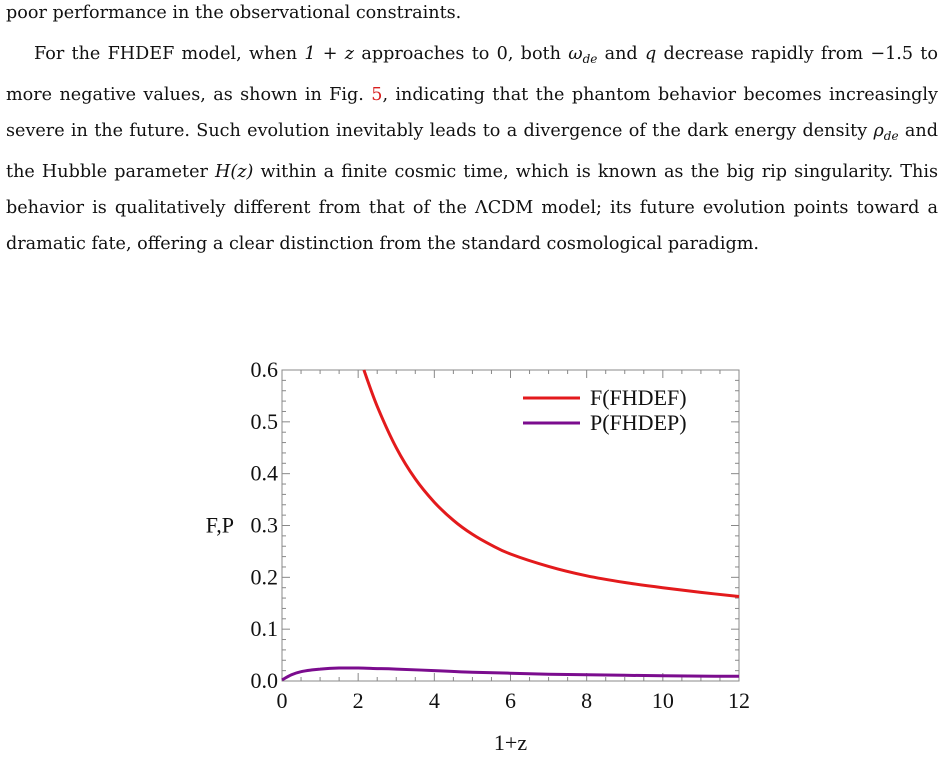  Describe the element at coordinates (551, 483) in the screenshot. I see `series-line-f-fhdef` at that location.